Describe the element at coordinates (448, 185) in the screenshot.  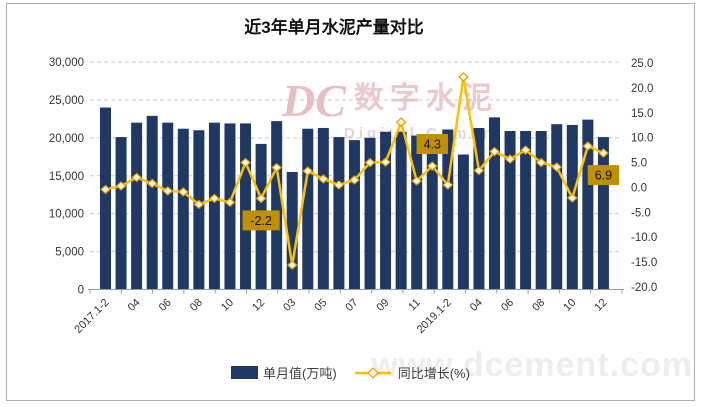
I see `line-marker-2019.1-2` at that location.